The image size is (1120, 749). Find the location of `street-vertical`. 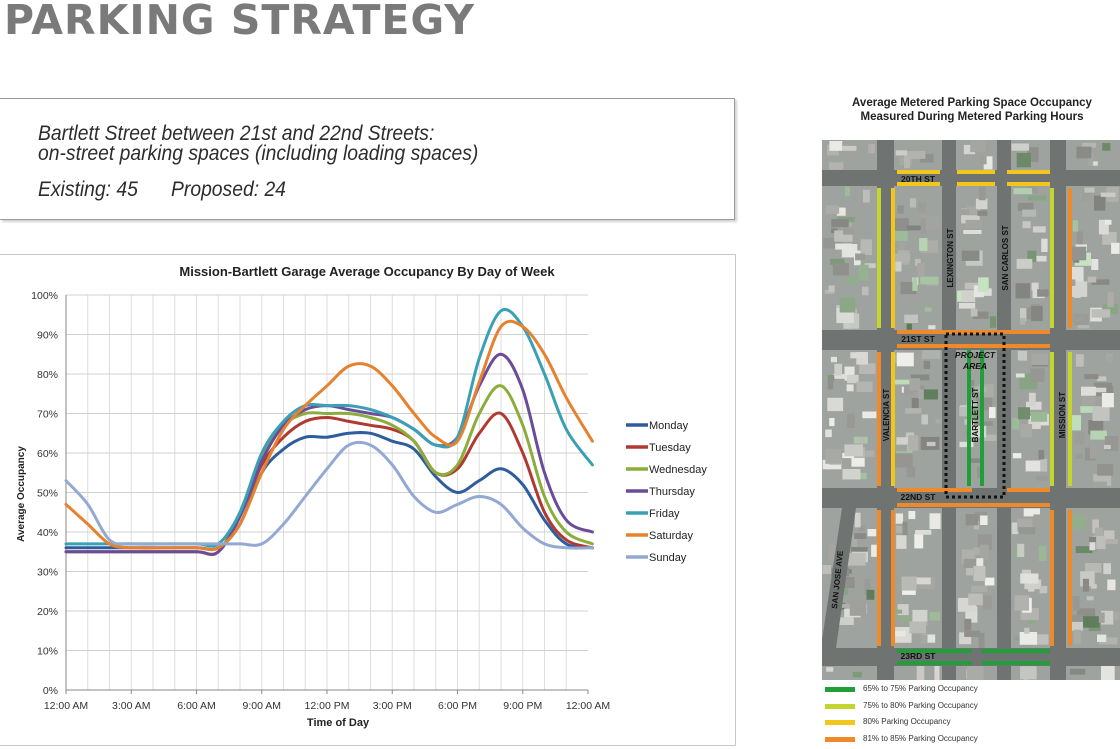

street-vertical is located at coordinates (885, 410).